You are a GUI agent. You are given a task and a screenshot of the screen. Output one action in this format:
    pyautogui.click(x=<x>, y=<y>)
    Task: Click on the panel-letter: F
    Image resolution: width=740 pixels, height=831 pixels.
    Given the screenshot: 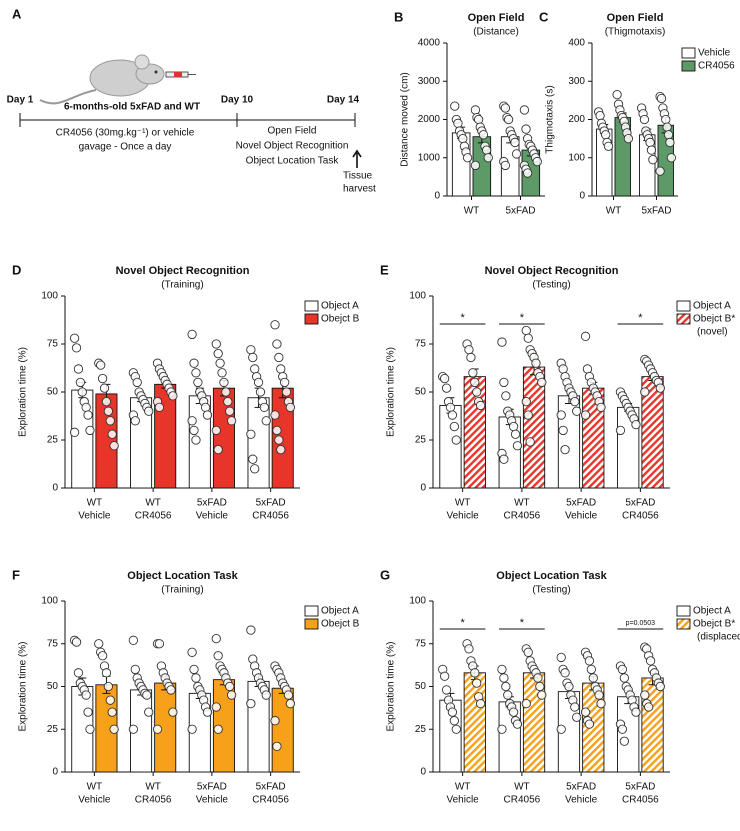 What is the action you would take?
    pyautogui.click(x=16, y=574)
    